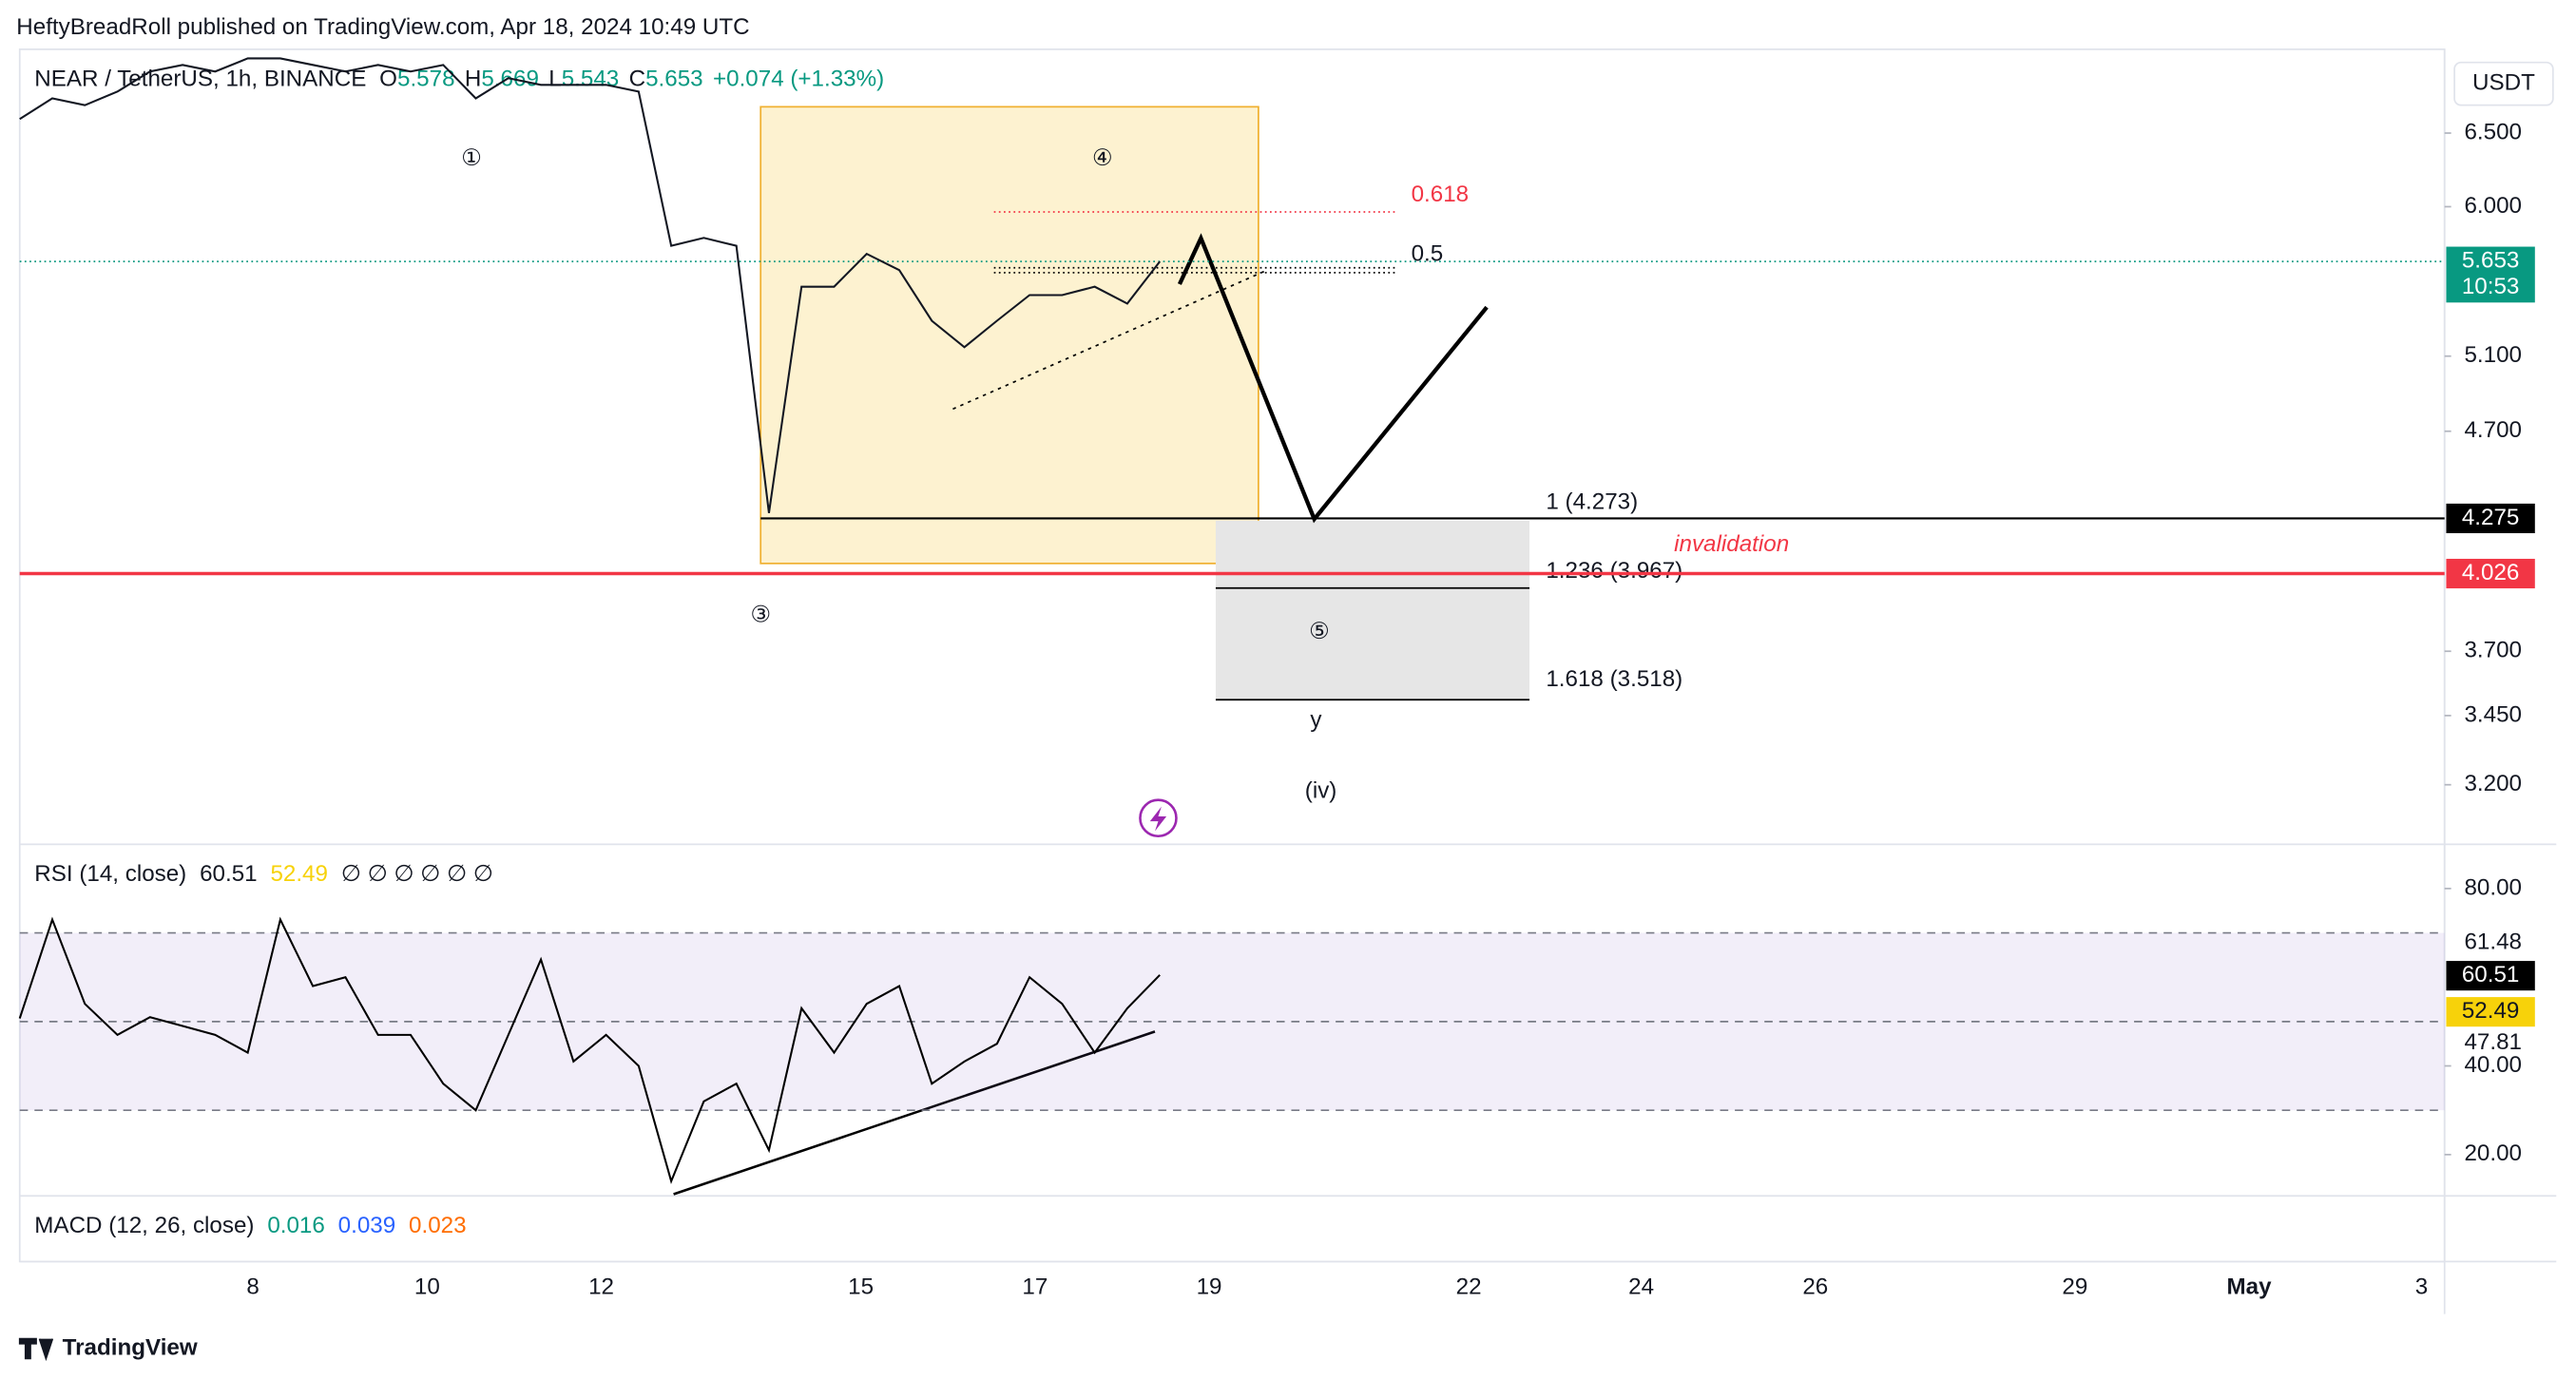 This screenshot has height=1380, width=2576. Describe the element at coordinates (200, 79) in the screenshot. I see `symbol: NEAR / TetherUS, 1h, BINANCE` at that location.